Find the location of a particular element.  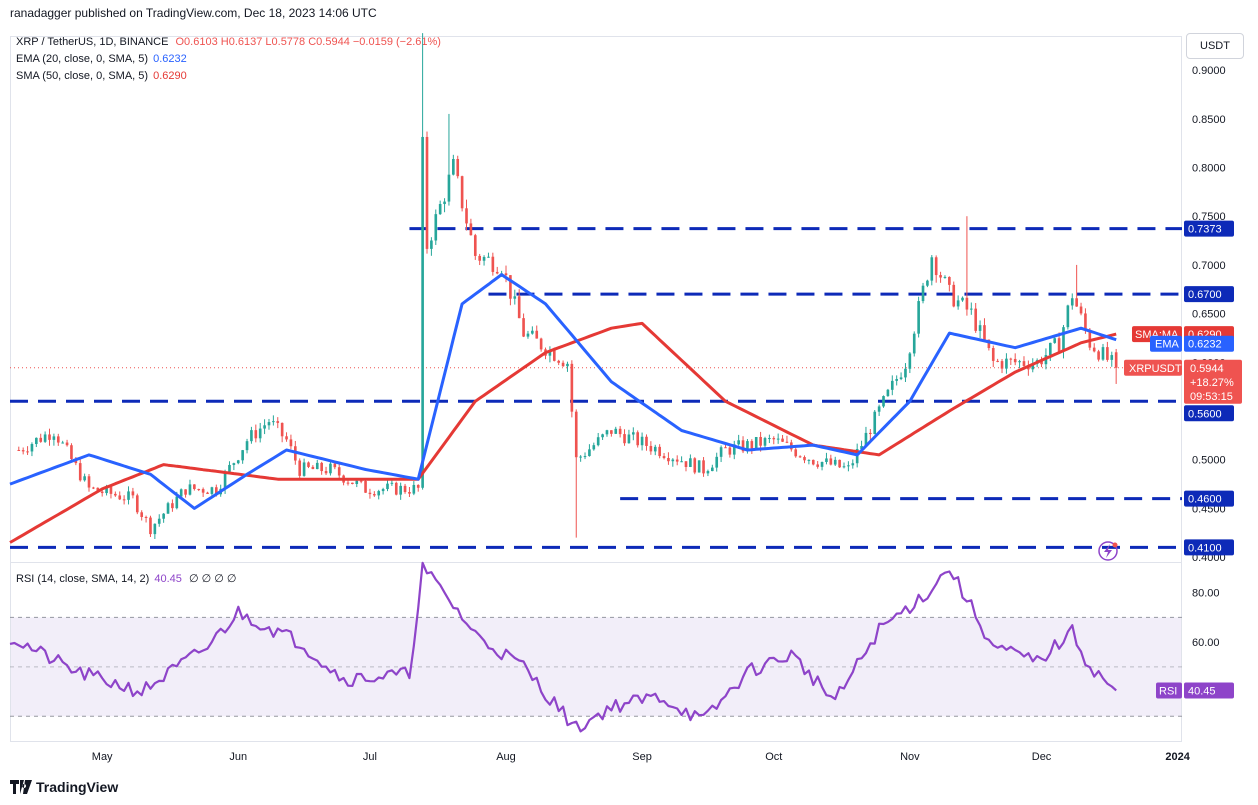

sma-legend: SMA (50, close, 0, SMA, 5) 0.6290 is located at coordinates (101, 76).